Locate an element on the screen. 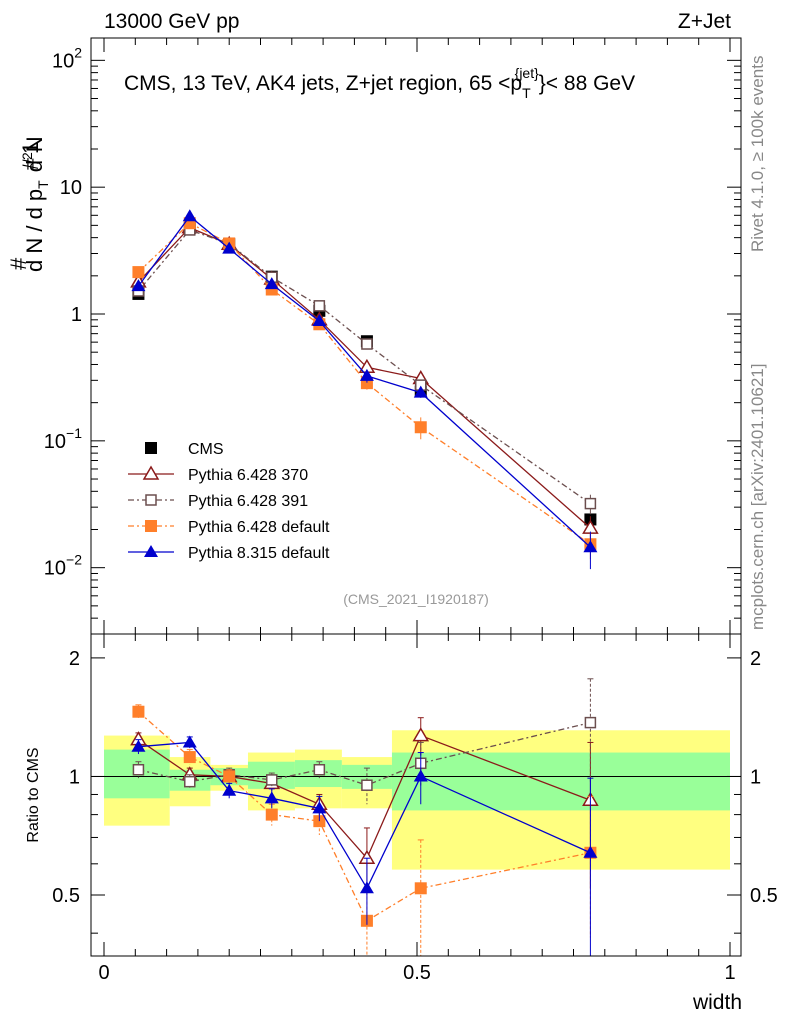 The image size is (786, 1024). legend-label: Pythia 8.315 default is located at coordinates (259, 553).